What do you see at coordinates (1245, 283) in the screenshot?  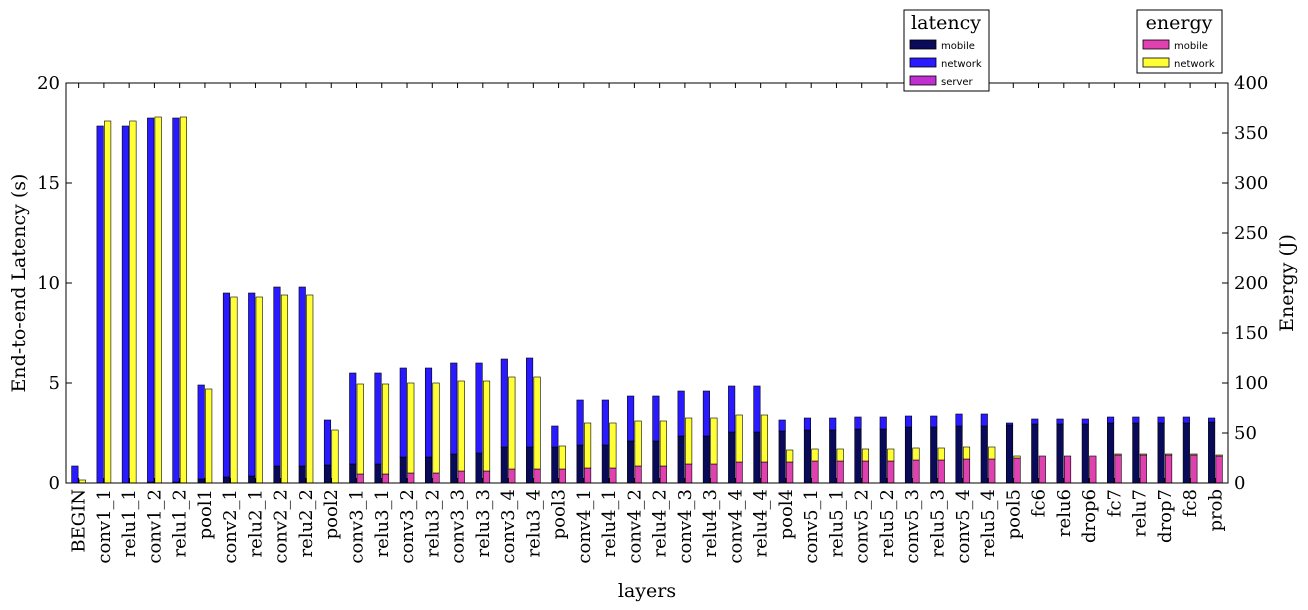 I see `right-axis-ticks: 0 50 100 150 200 250 300 350 400` at bounding box center [1245, 283].